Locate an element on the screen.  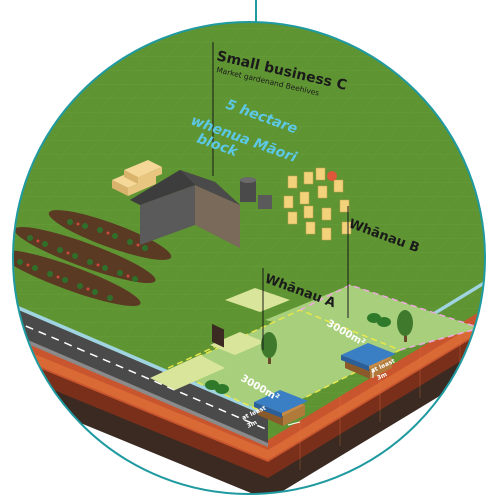
access-path is located at coordinates (257, 300).